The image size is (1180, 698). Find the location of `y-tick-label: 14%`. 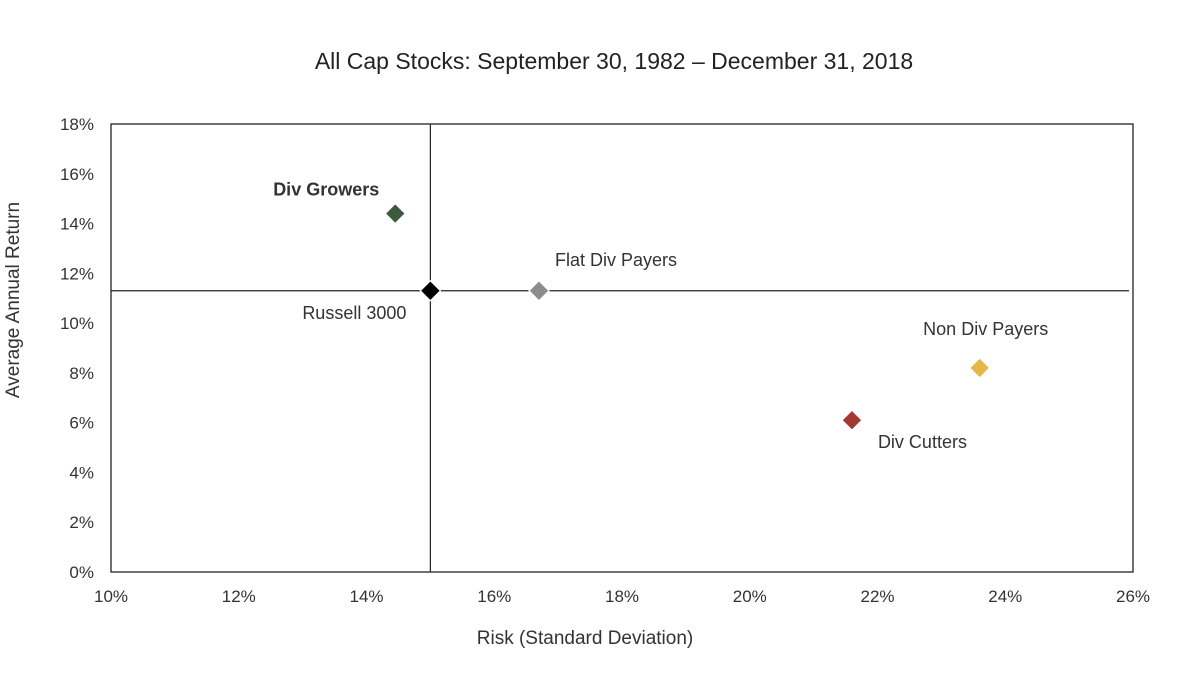

y-tick-label: 14% is located at coordinates (77, 224).